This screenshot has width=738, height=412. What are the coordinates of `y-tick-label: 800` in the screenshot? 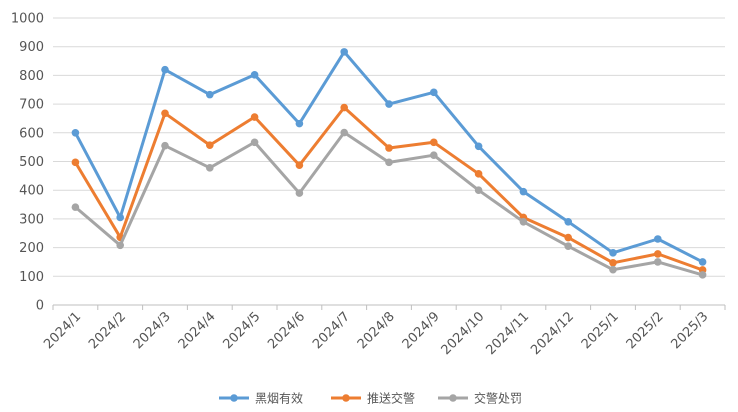 It's located at (31, 76).